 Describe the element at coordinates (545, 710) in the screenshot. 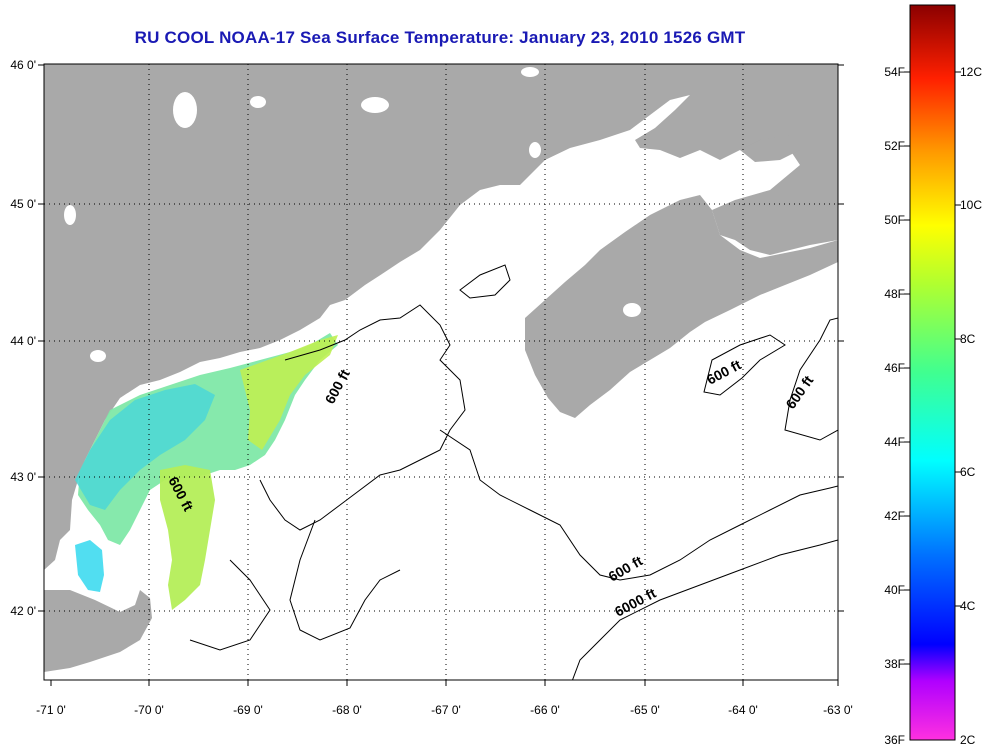

I see `lon-label: -66 0'` at that location.